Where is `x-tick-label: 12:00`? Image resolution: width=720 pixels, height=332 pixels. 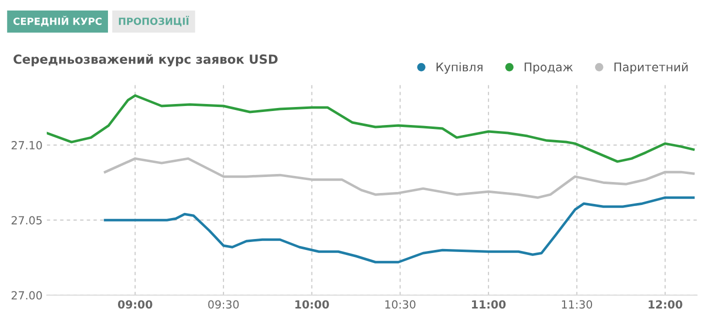
x-tick-label: 12:00 is located at coordinates (665, 304).